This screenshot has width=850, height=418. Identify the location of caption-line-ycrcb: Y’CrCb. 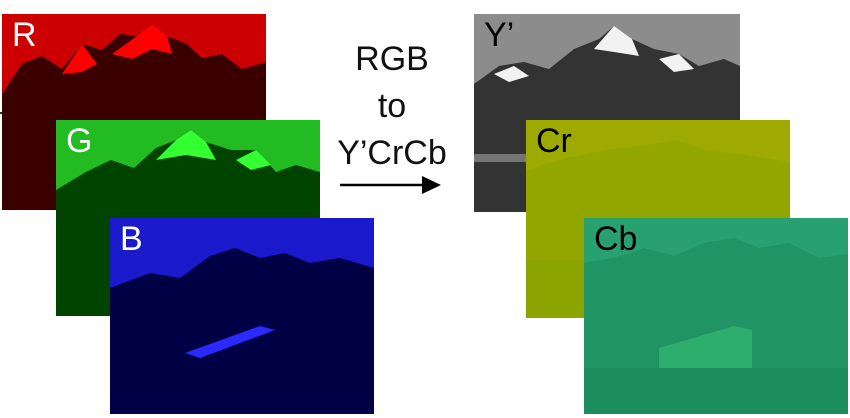
(392, 153).